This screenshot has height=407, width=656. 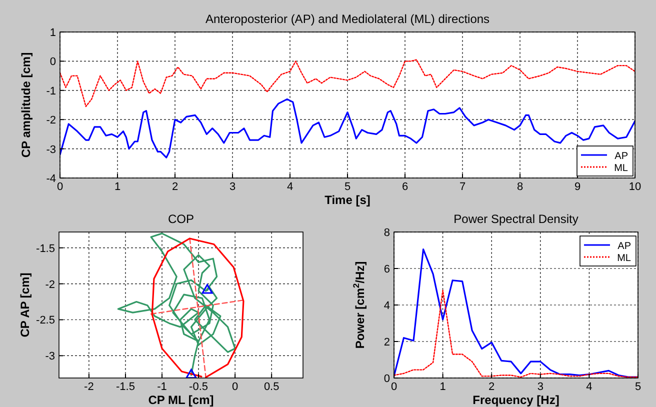 I want to click on x-tick-label: 0.5, so click(x=272, y=387).